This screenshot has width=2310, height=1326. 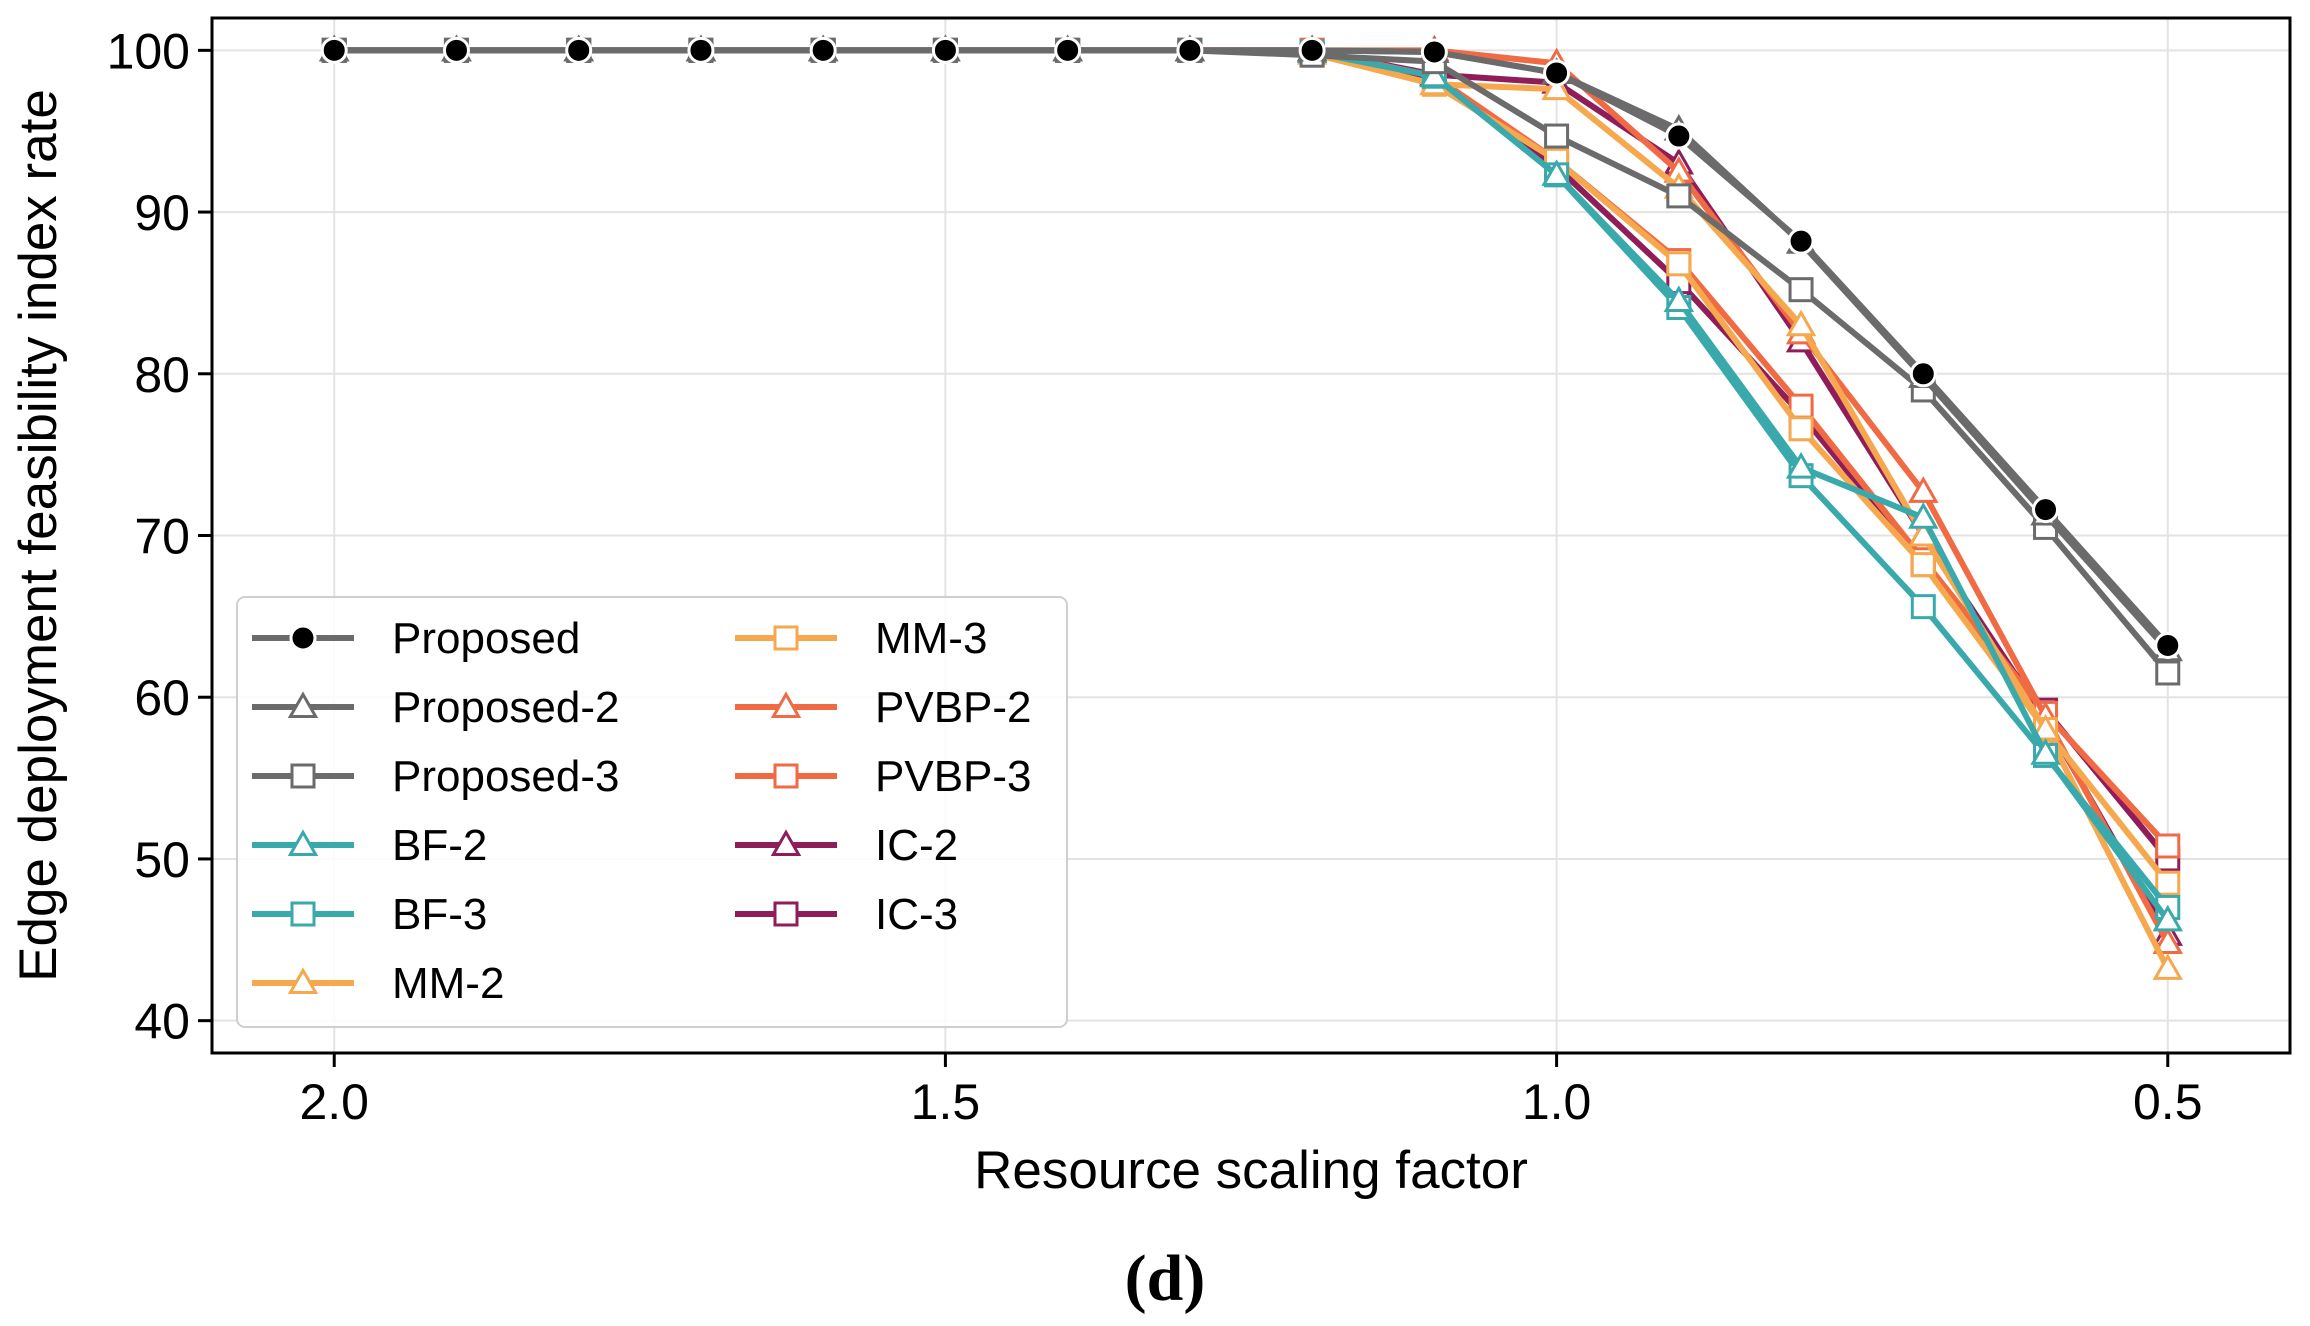 I want to click on legend-entry-proposed: Proposed, so click(x=416, y=638).